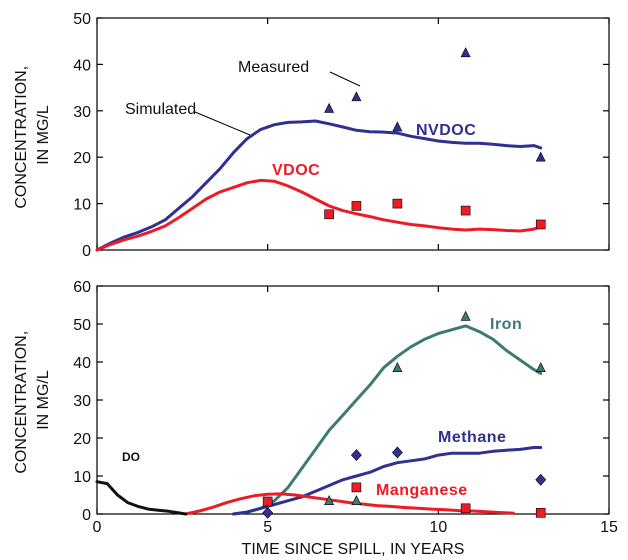 The height and width of the screenshot is (560, 628). Describe the element at coordinates (82, 401) in the screenshot. I see `bottom-y-tick-label: 30` at that location.